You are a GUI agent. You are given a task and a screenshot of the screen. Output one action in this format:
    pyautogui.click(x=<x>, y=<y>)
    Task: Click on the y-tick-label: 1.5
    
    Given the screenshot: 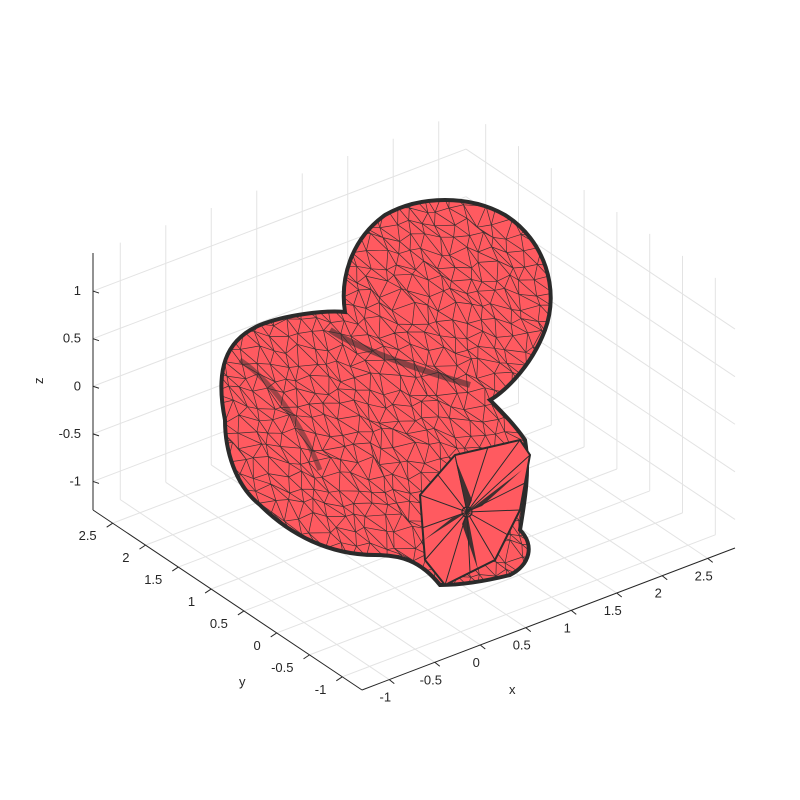 What is the action you would take?
    pyautogui.click(x=153, y=579)
    